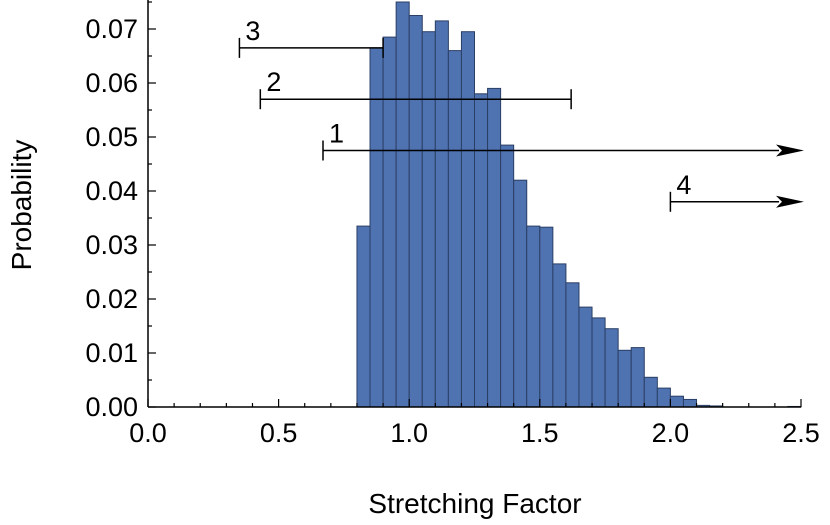 The image size is (830, 525). I want to click on x-tick-label: 0.5, so click(279, 433).